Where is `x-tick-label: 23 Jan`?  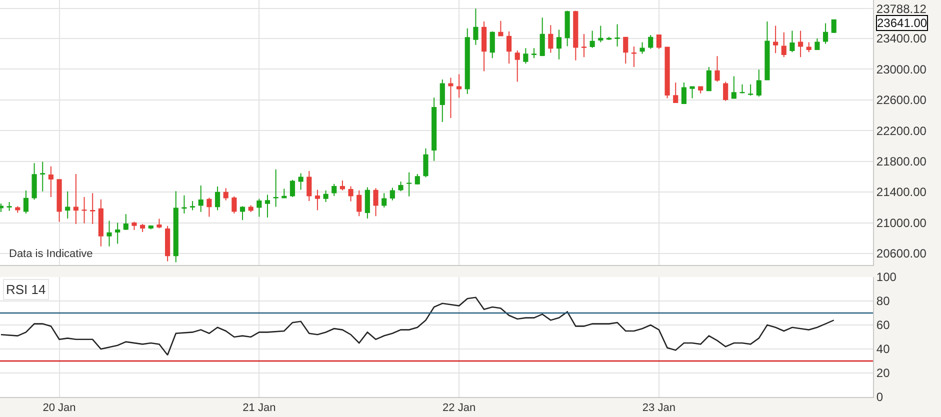 x-tick-label: 23 Jan is located at coordinates (659, 408).